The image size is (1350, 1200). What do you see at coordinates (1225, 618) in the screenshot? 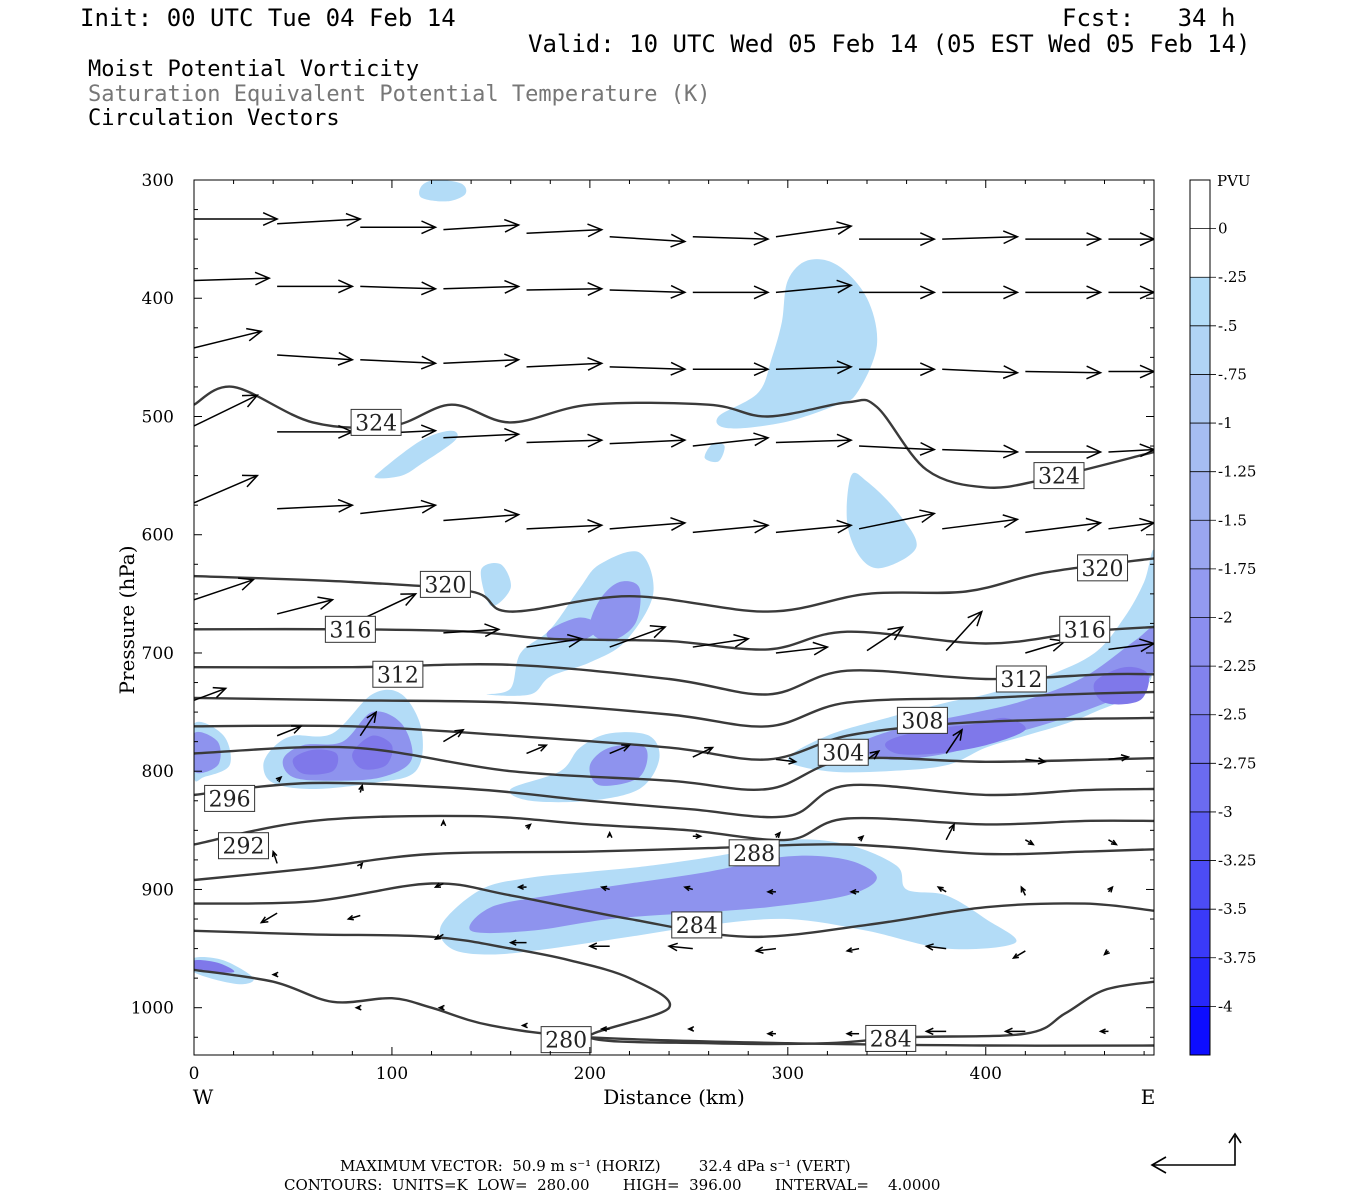
I see `colorbar-level-label: -2` at bounding box center [1225, 618].